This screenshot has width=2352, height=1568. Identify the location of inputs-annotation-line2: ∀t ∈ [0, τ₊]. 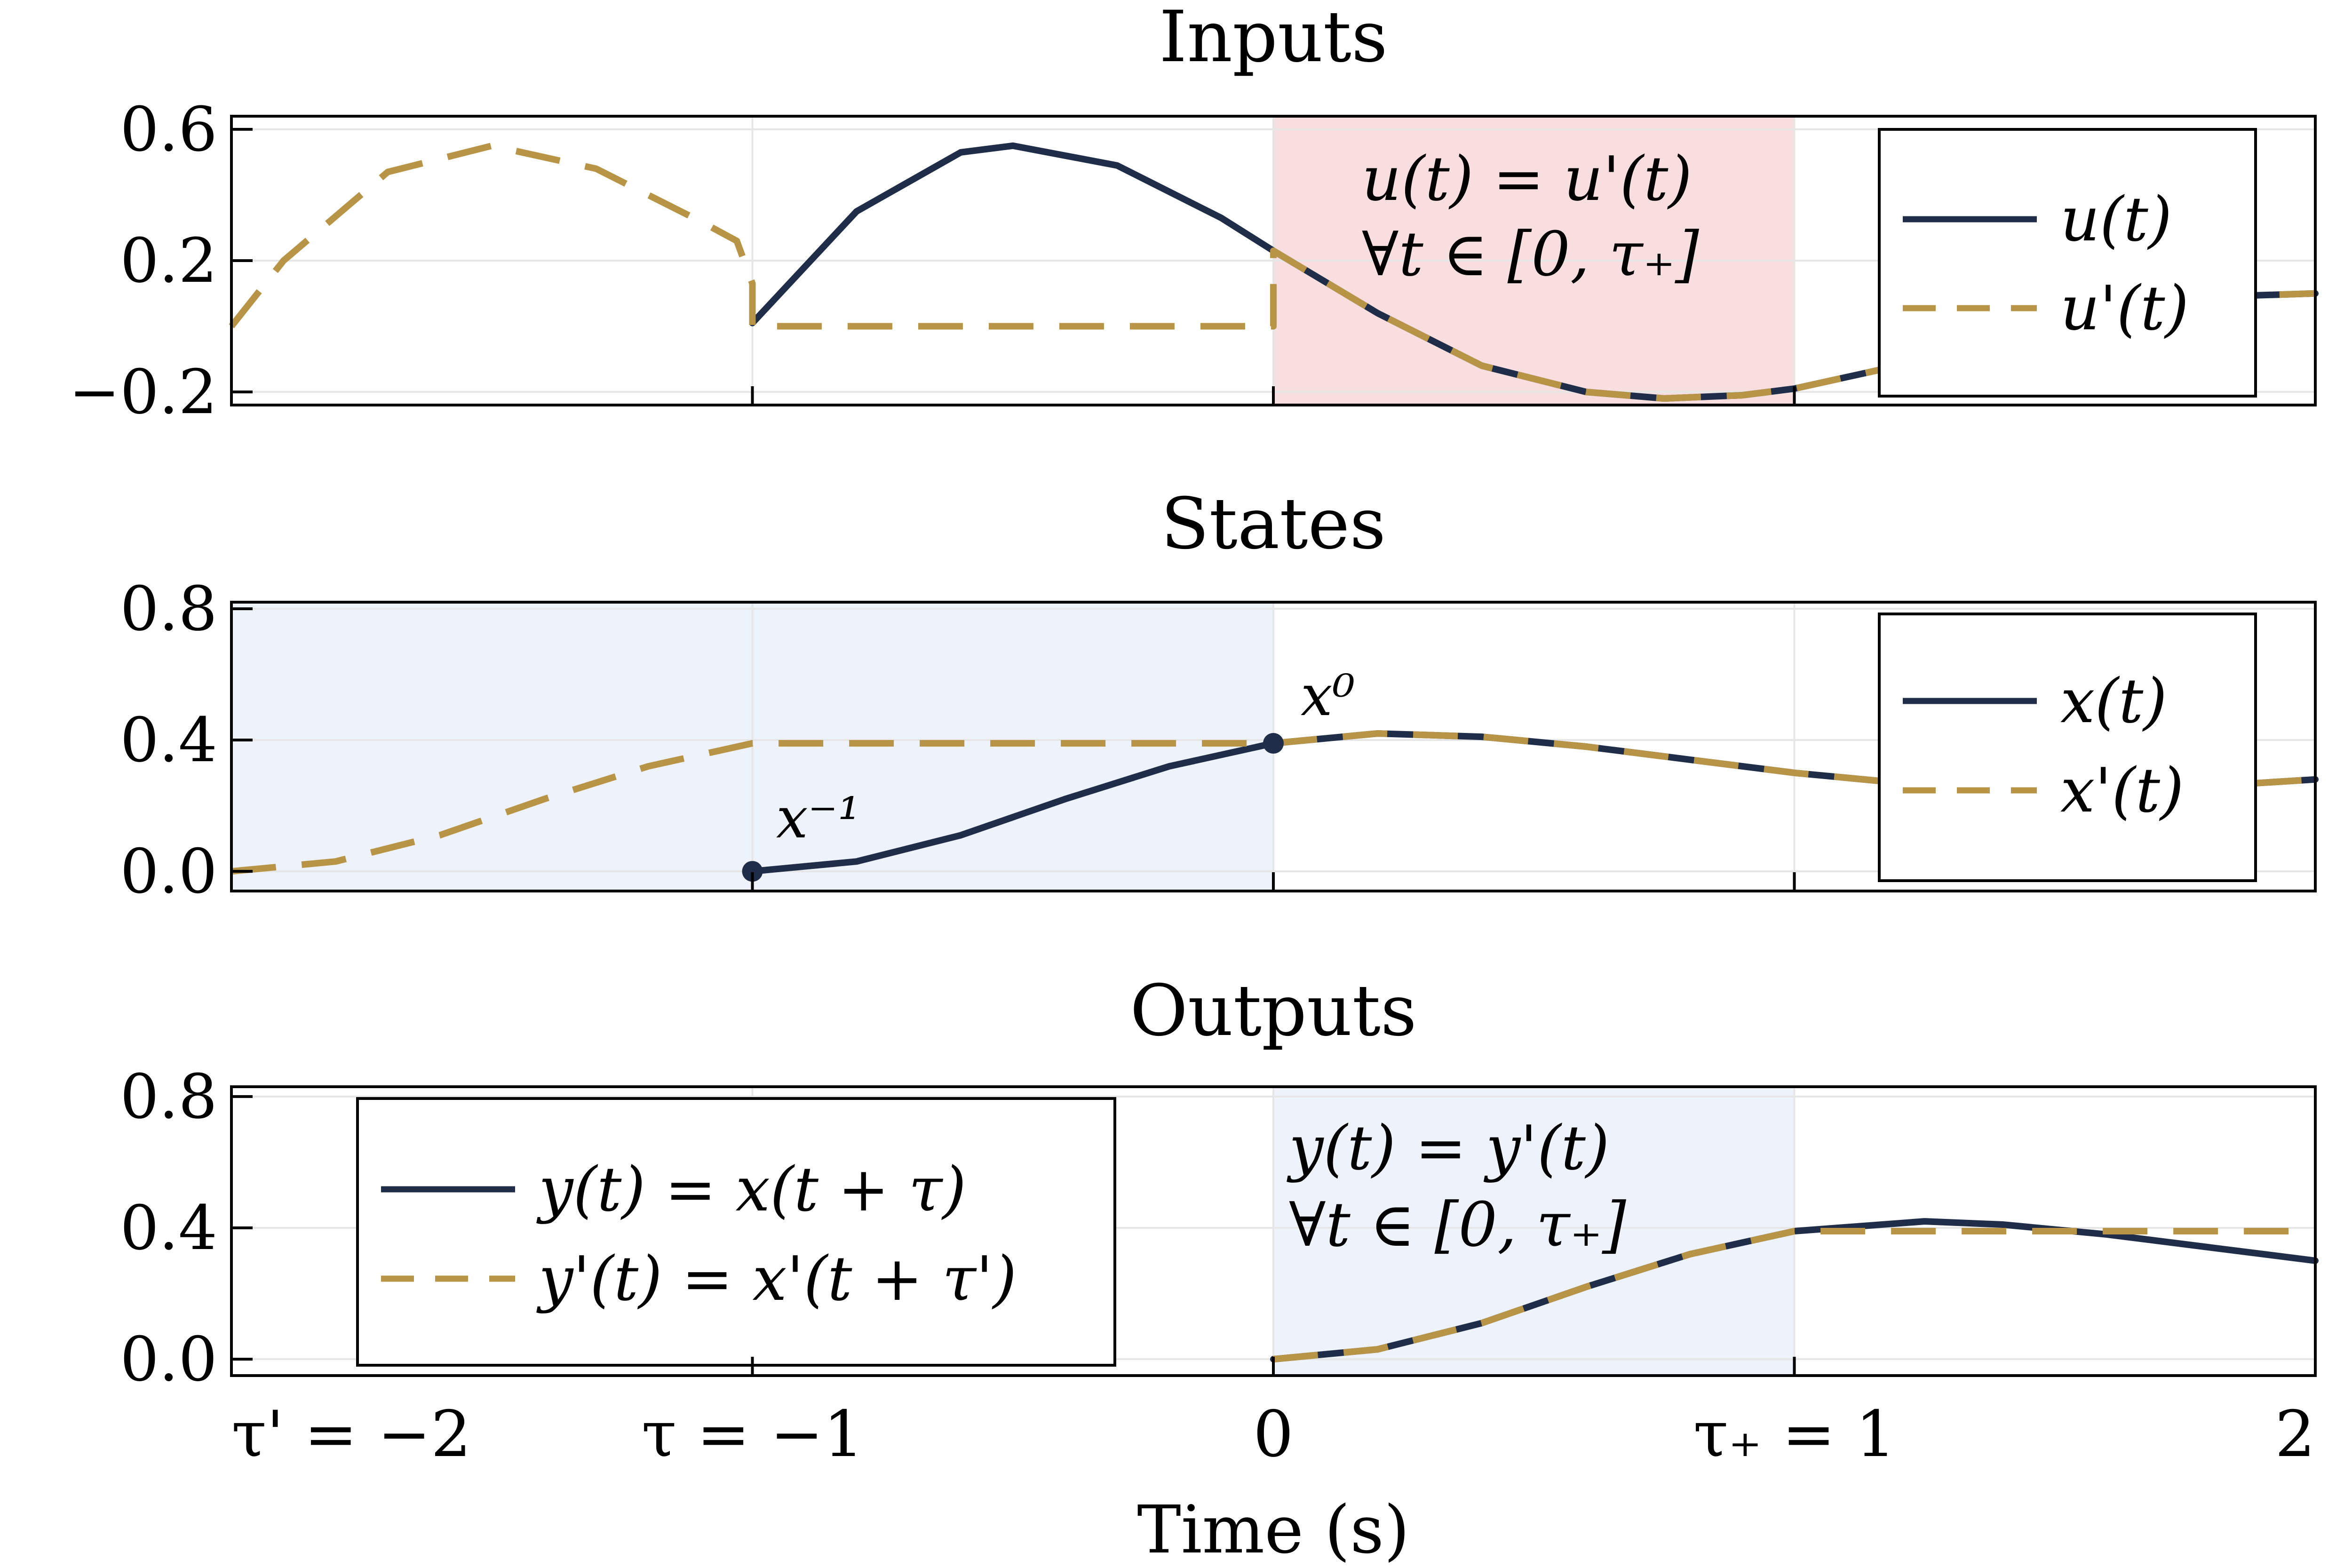
(1530, 254).